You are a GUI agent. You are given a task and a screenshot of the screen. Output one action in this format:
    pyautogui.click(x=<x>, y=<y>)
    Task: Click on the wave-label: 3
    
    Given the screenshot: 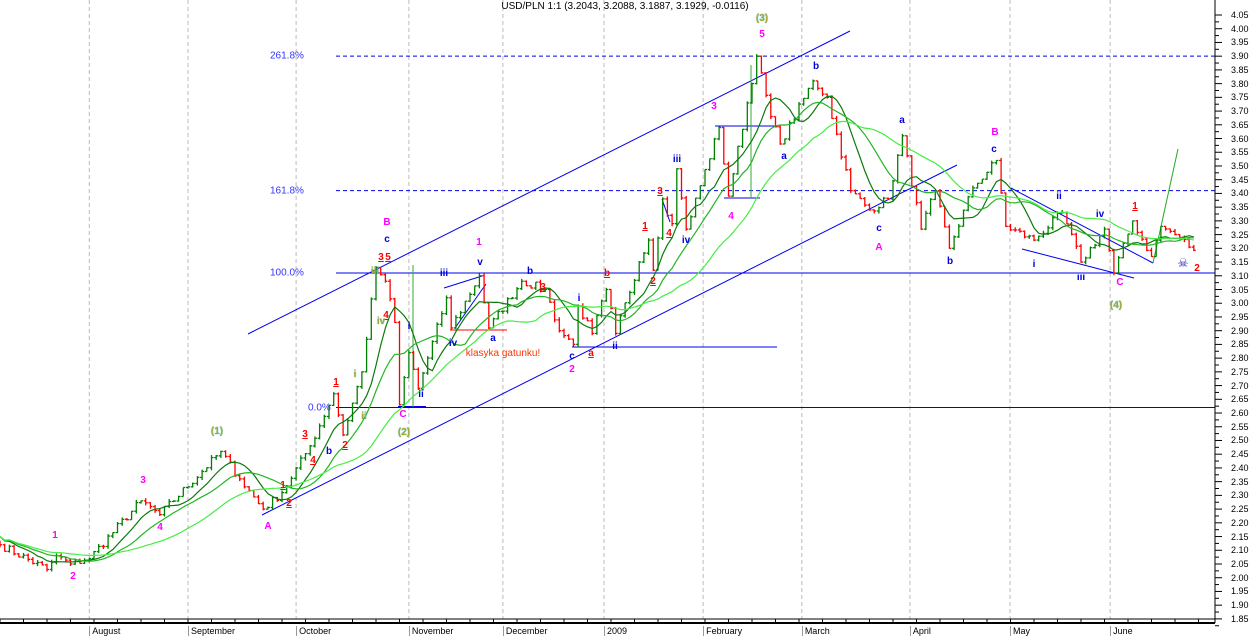 What is the action you would take?
    pyautogui.click(x=381, y=257)
    